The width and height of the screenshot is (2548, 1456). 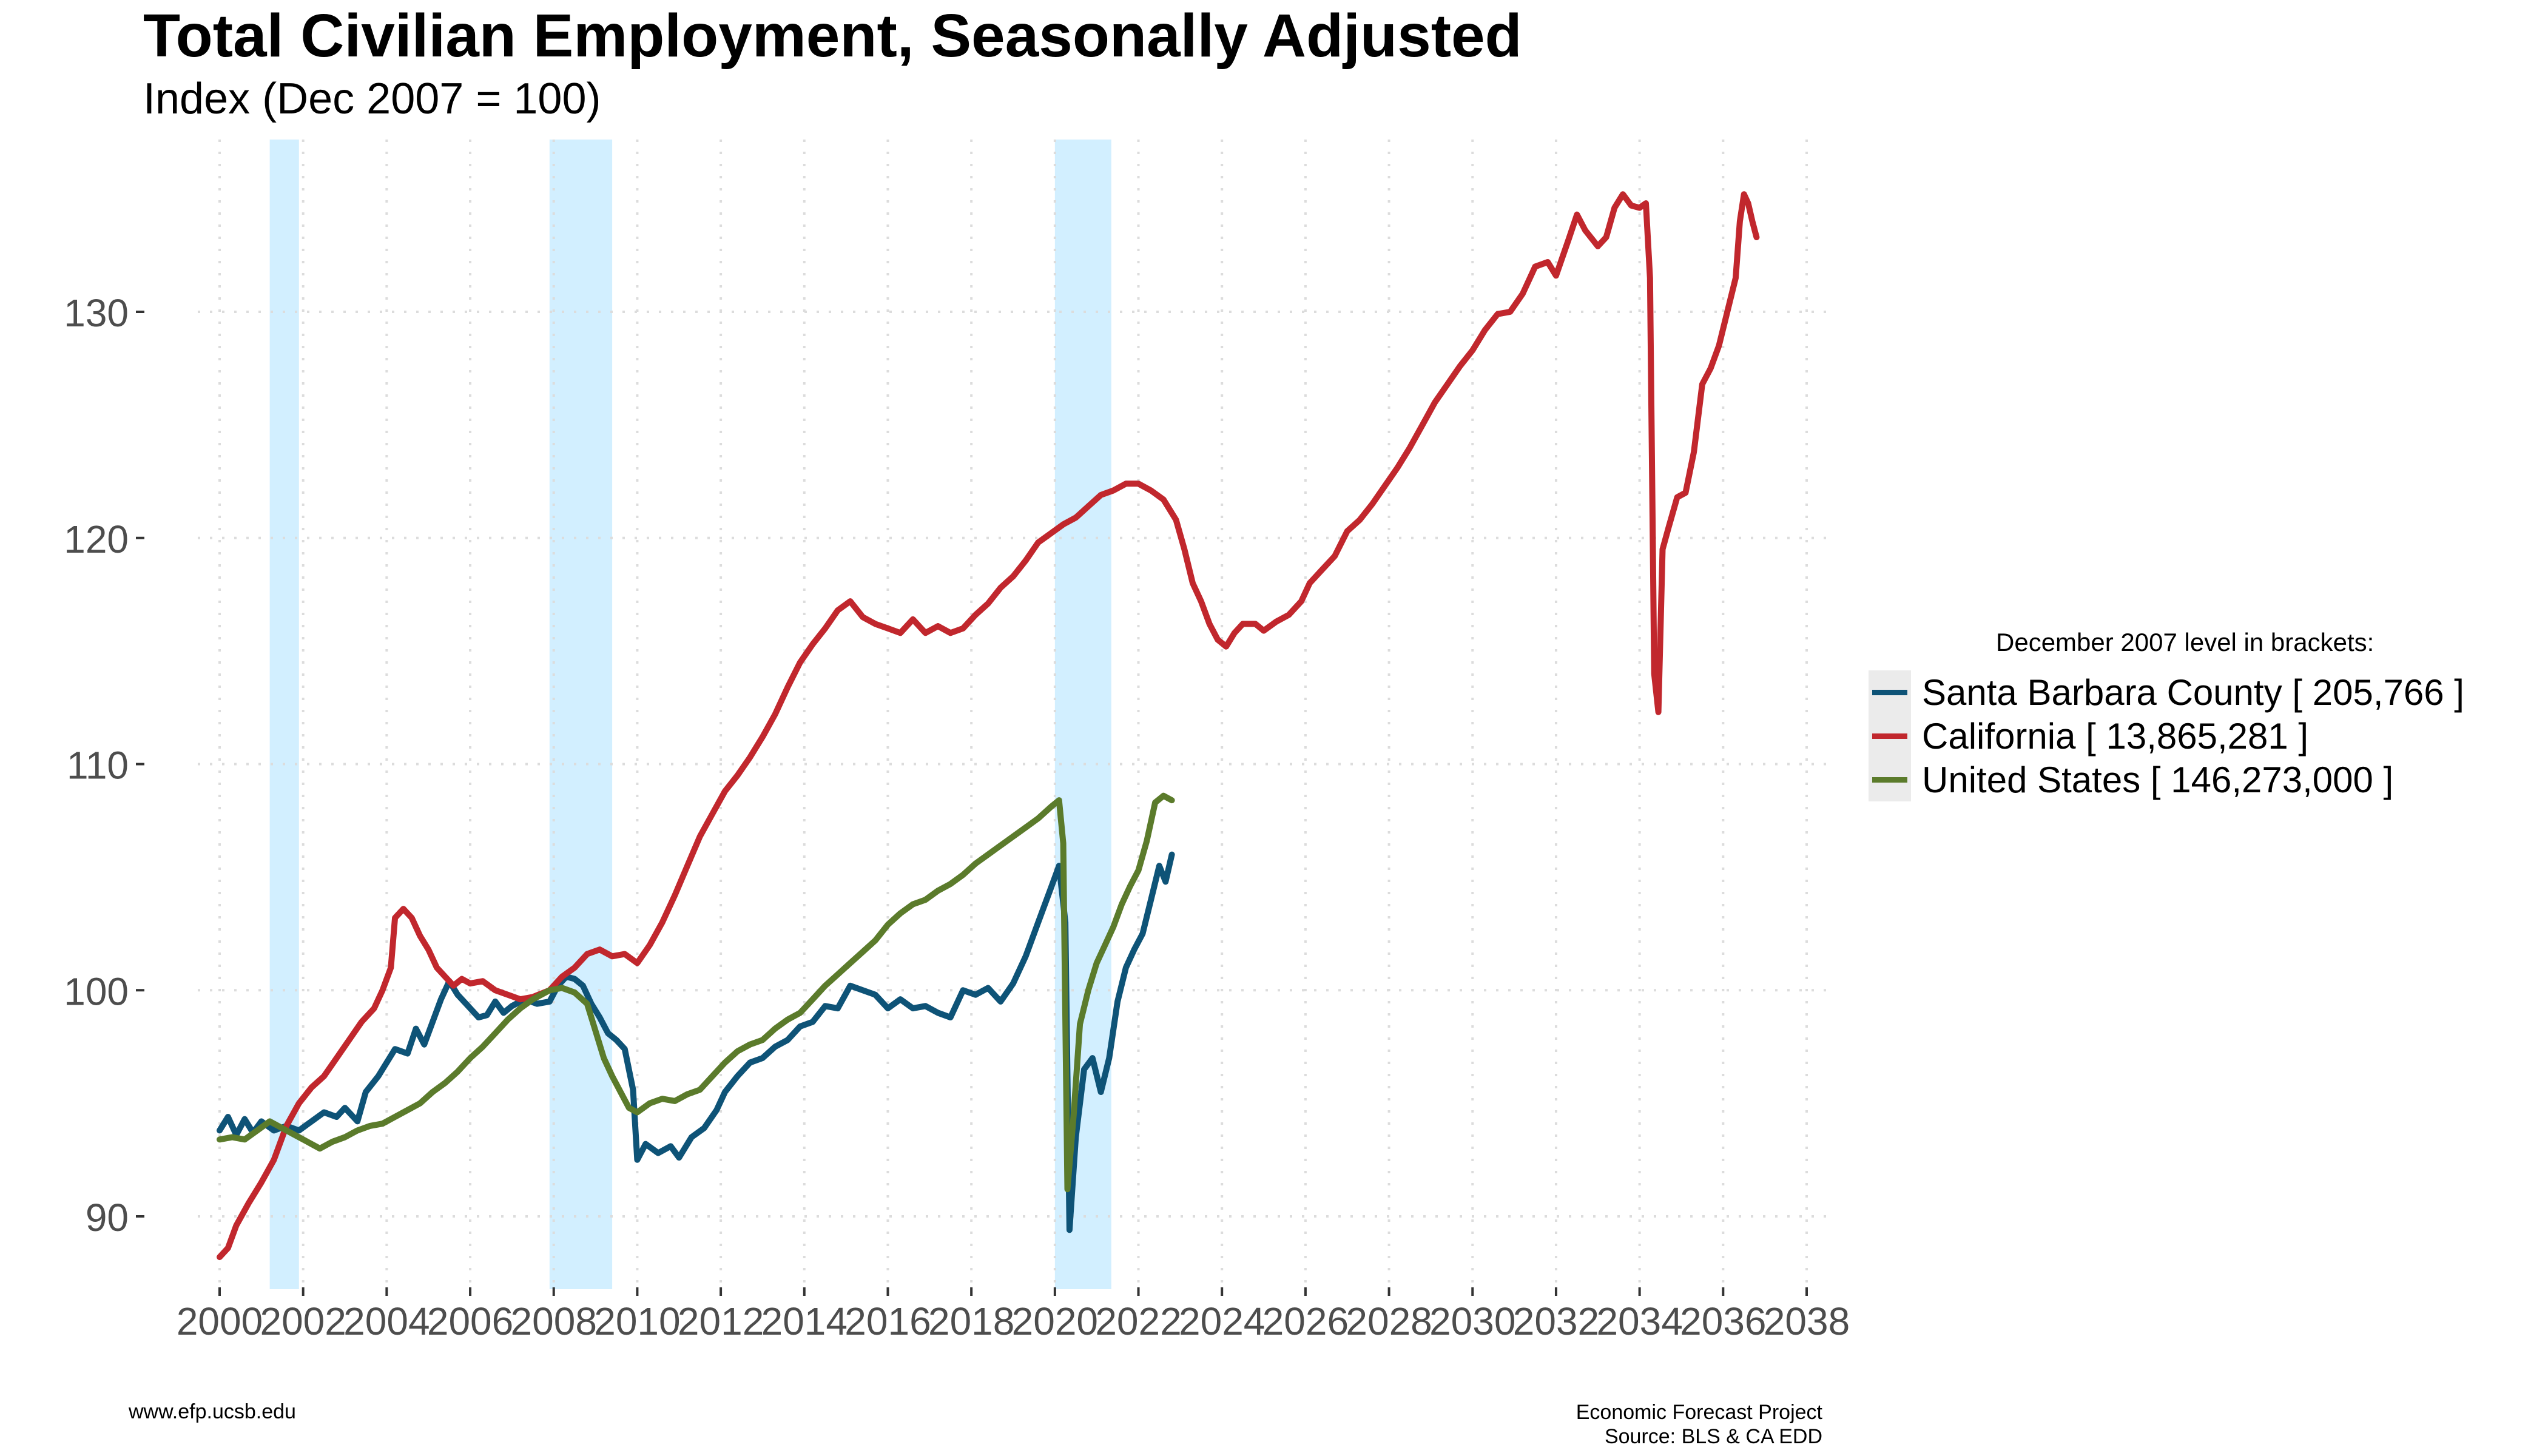 I want to click on y-tick-label-110: 110, so click(x=98, y=765).